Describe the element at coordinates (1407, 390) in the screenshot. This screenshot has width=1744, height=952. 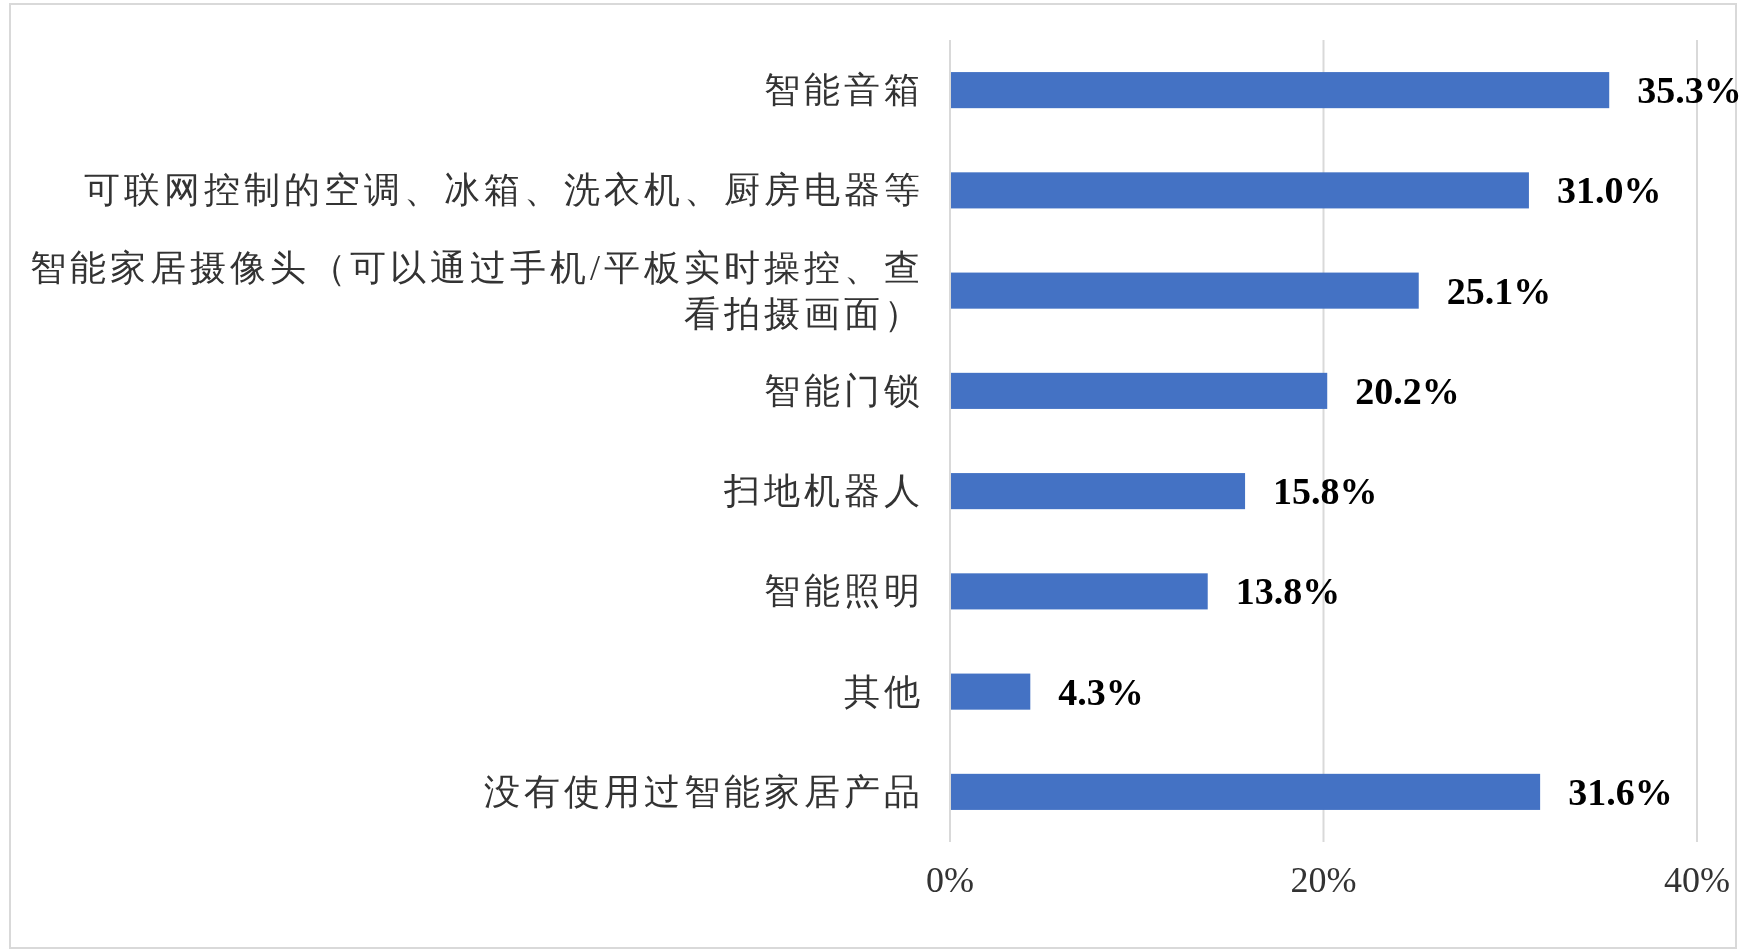
I see `data-label: 20.2%` at that location.